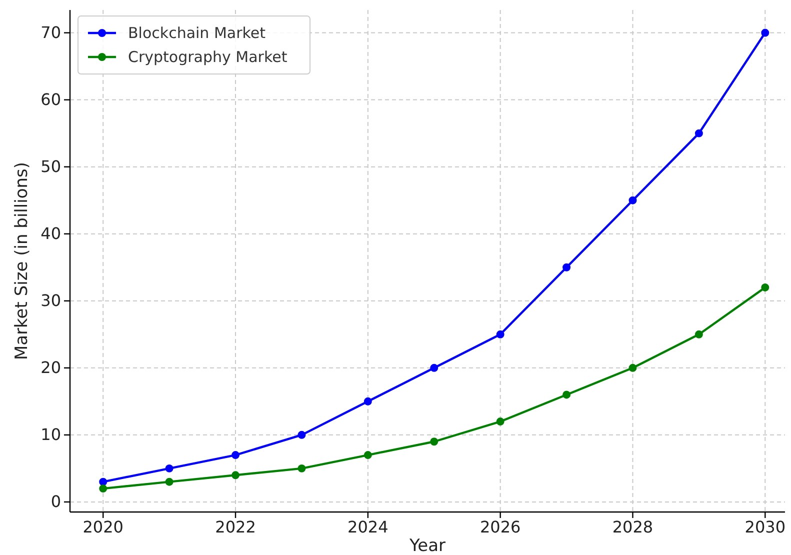 The image size is (791, 555). I want to click on y-tick-label: 20, so click(50, 368).